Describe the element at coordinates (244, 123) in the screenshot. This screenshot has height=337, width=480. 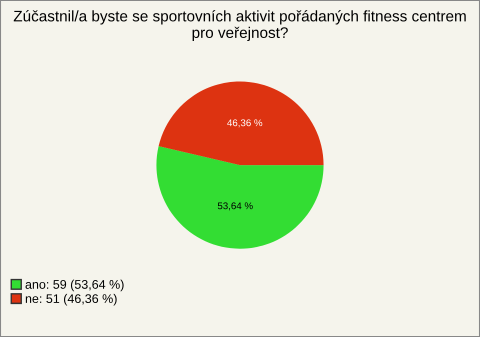
I see `data-label: 46,36 %` at that location.